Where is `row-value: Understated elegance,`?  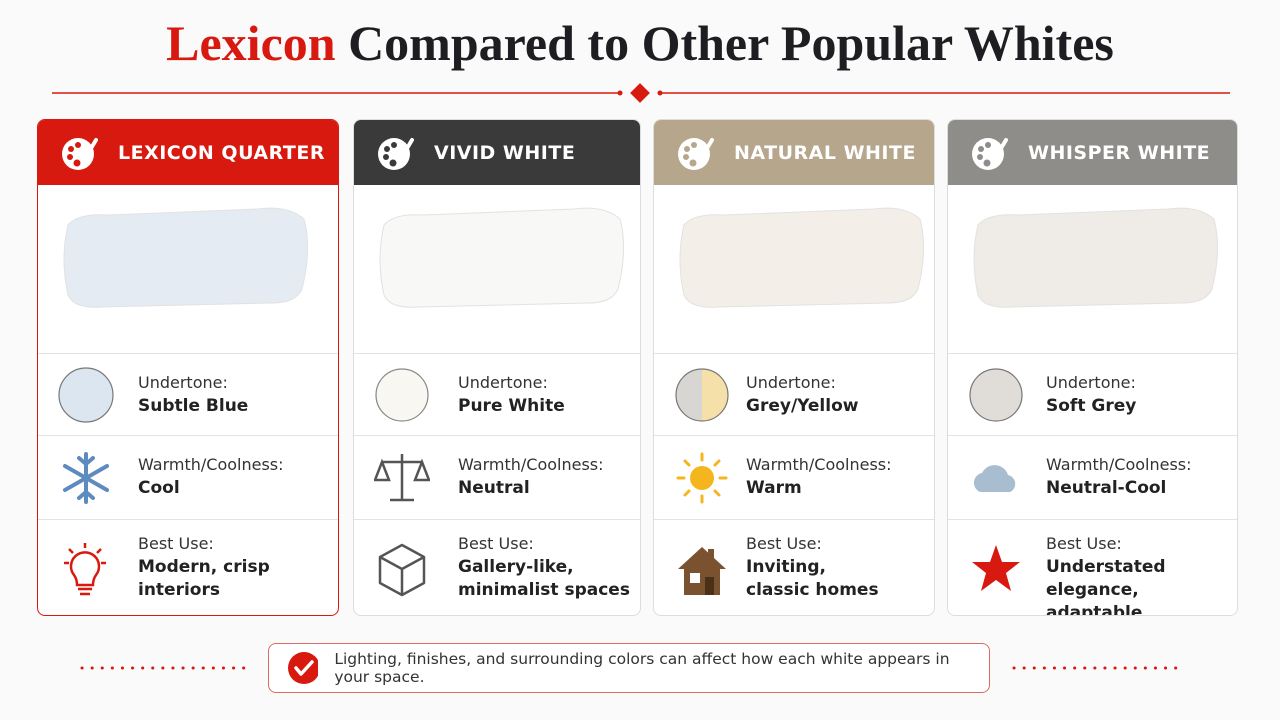
row-value: Understated elegance, is located at coordinates (1106, 578).